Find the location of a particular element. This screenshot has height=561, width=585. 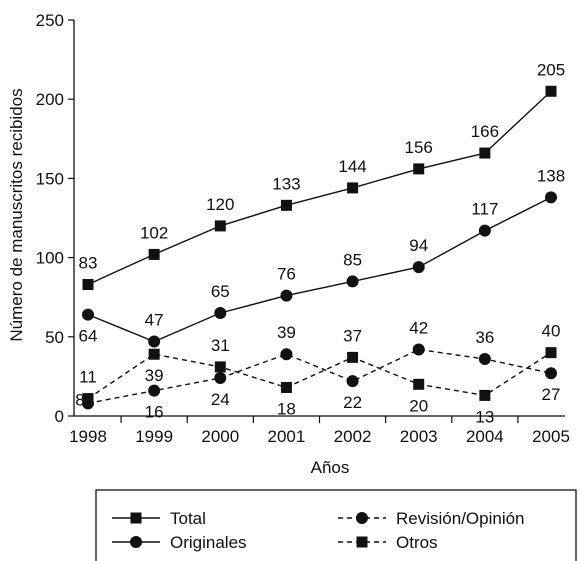

data-label: 76 is located at coordinates (286, 274).